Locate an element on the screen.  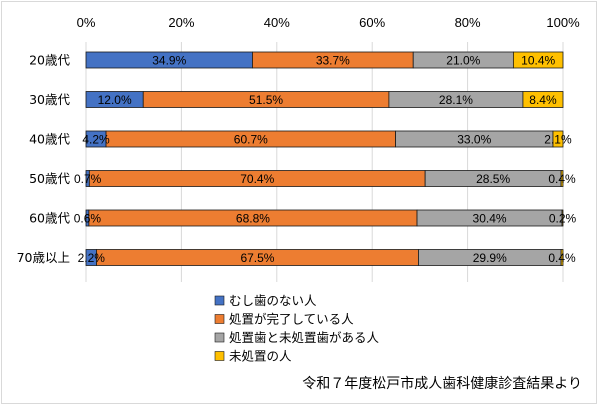
data-label: 0.2% is located at coordinates (563, 218).